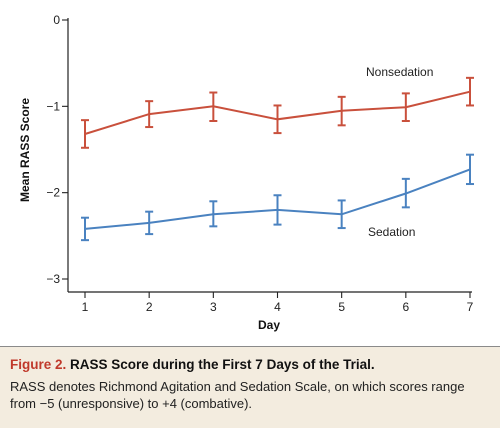 The height and width of the screenshot is (428, 500). I want to click on series-label-nonsedation: Nonsedation, so click(399, 72).